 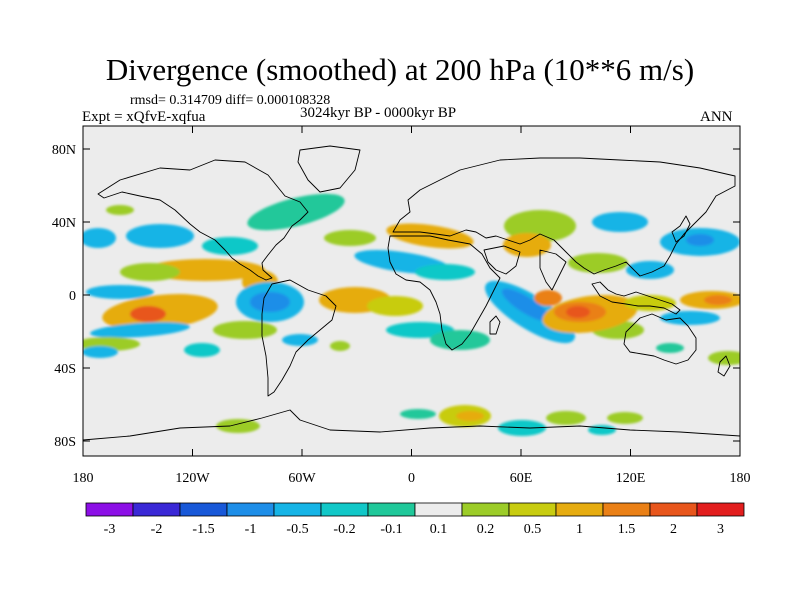 I want to click on lon-label-60e: 60E, so click(x=521, y=478).